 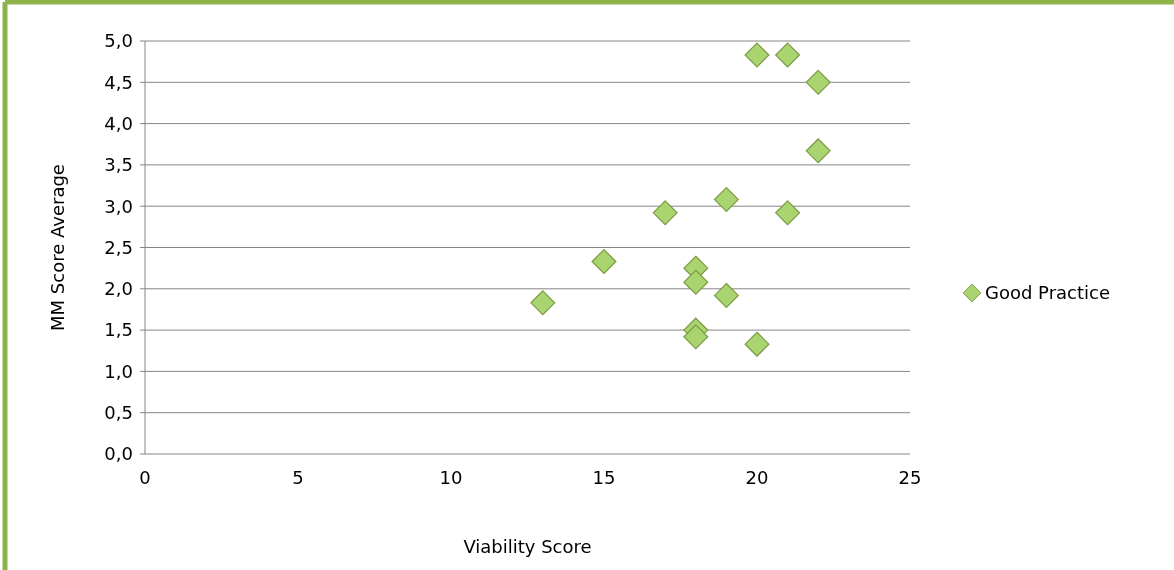 What do you see at coordinates (118, 330) in the screenshot?
I see `y-tick-label: 1,5` at bounding box center [118, 330].